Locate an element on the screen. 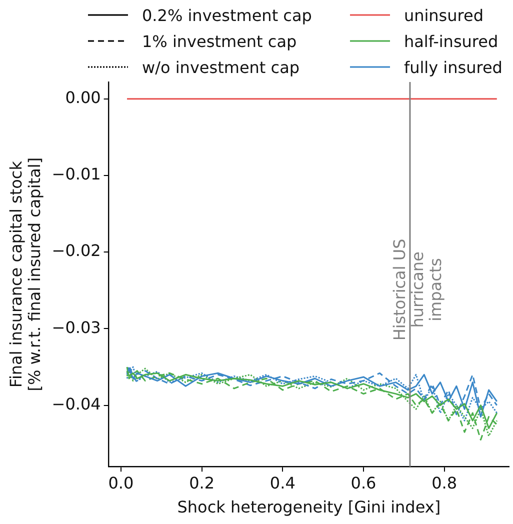 The height and width of the screenshot is (524, 513). y-tick-label: −0.04 is located at coordinates (76, 404).